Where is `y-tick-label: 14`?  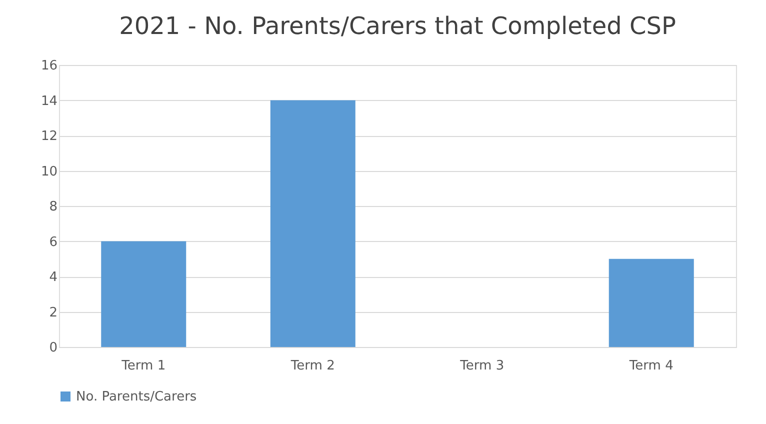
y-tick-label: 14 is located at coordinates (49, 101).